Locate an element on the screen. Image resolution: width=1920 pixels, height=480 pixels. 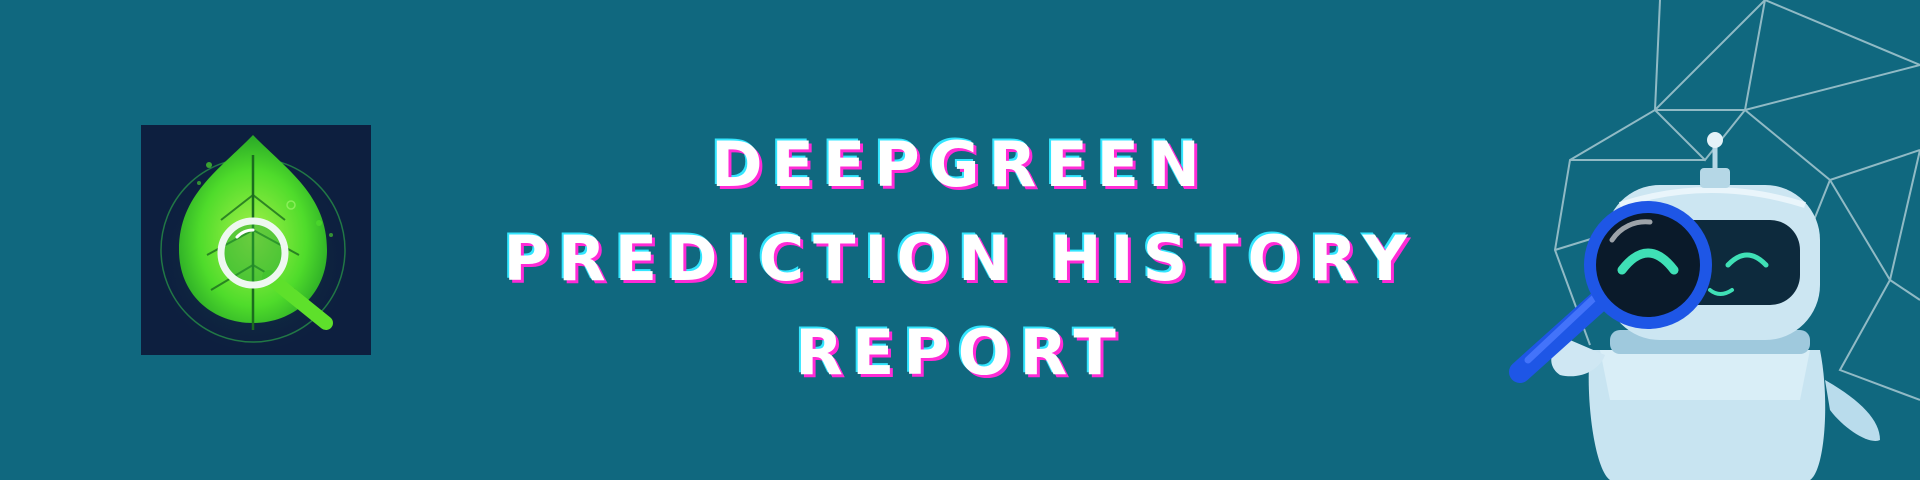
deepgreen-logo is located at coordinates (256, 240).